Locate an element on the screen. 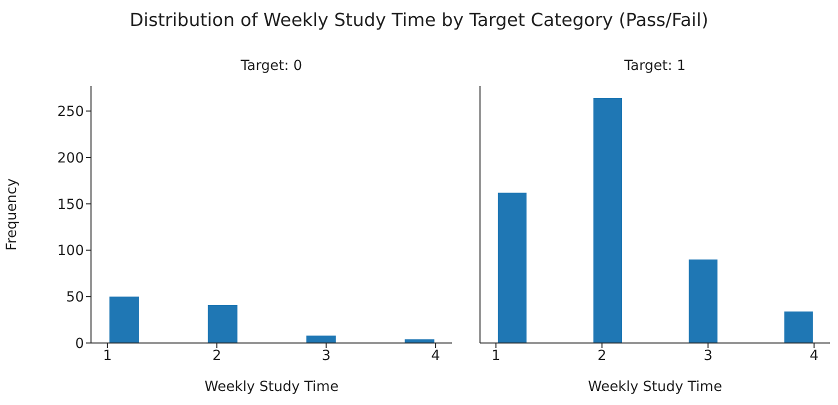 The image size is (838, 405). chart-title: Target: 0 is located at coordinates (272, 66).